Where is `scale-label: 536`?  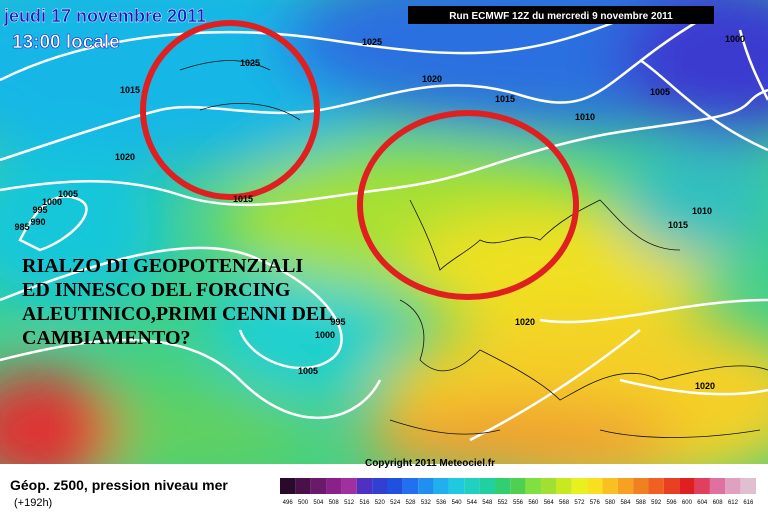
scale-label: 536 is located at coordinates (441, 503).